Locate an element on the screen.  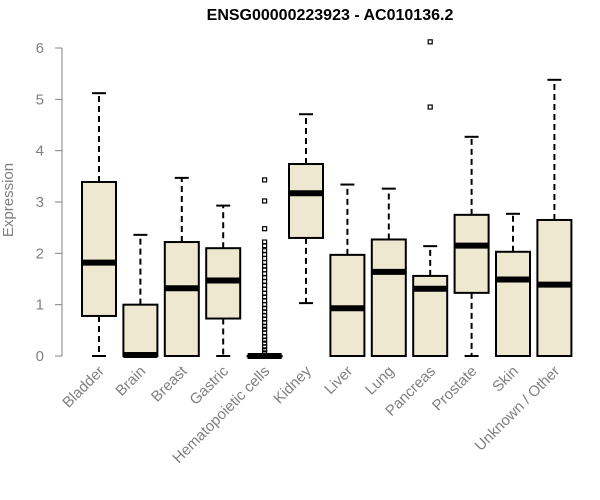
box-unknown-other is located at coordinates (554, 217).